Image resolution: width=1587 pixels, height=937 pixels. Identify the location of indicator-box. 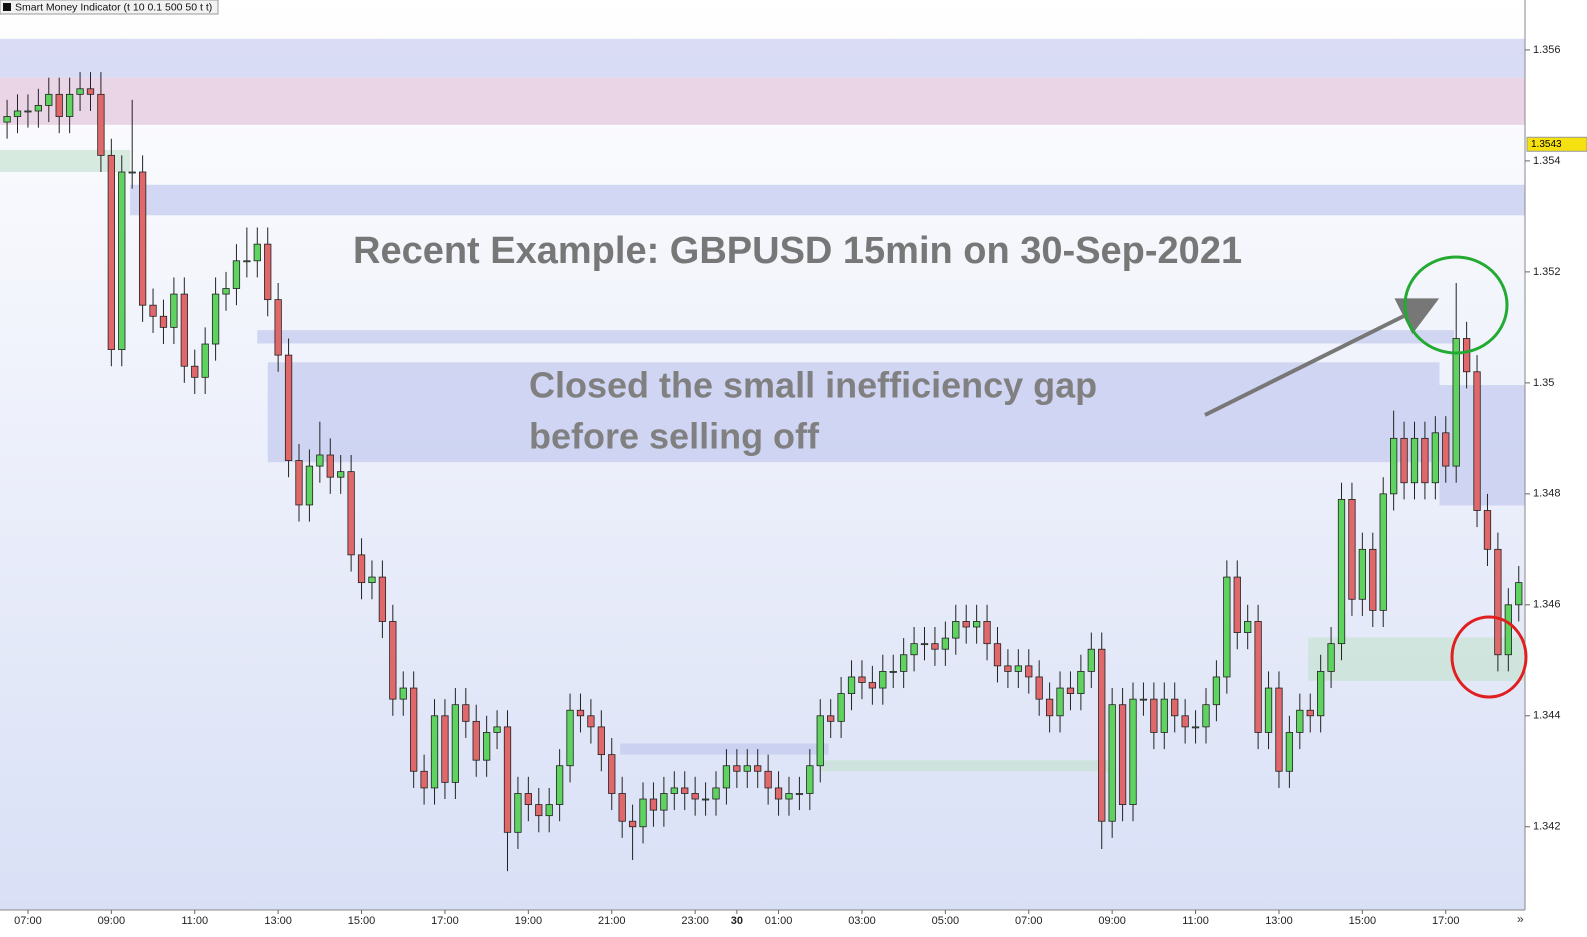
(109, 7).